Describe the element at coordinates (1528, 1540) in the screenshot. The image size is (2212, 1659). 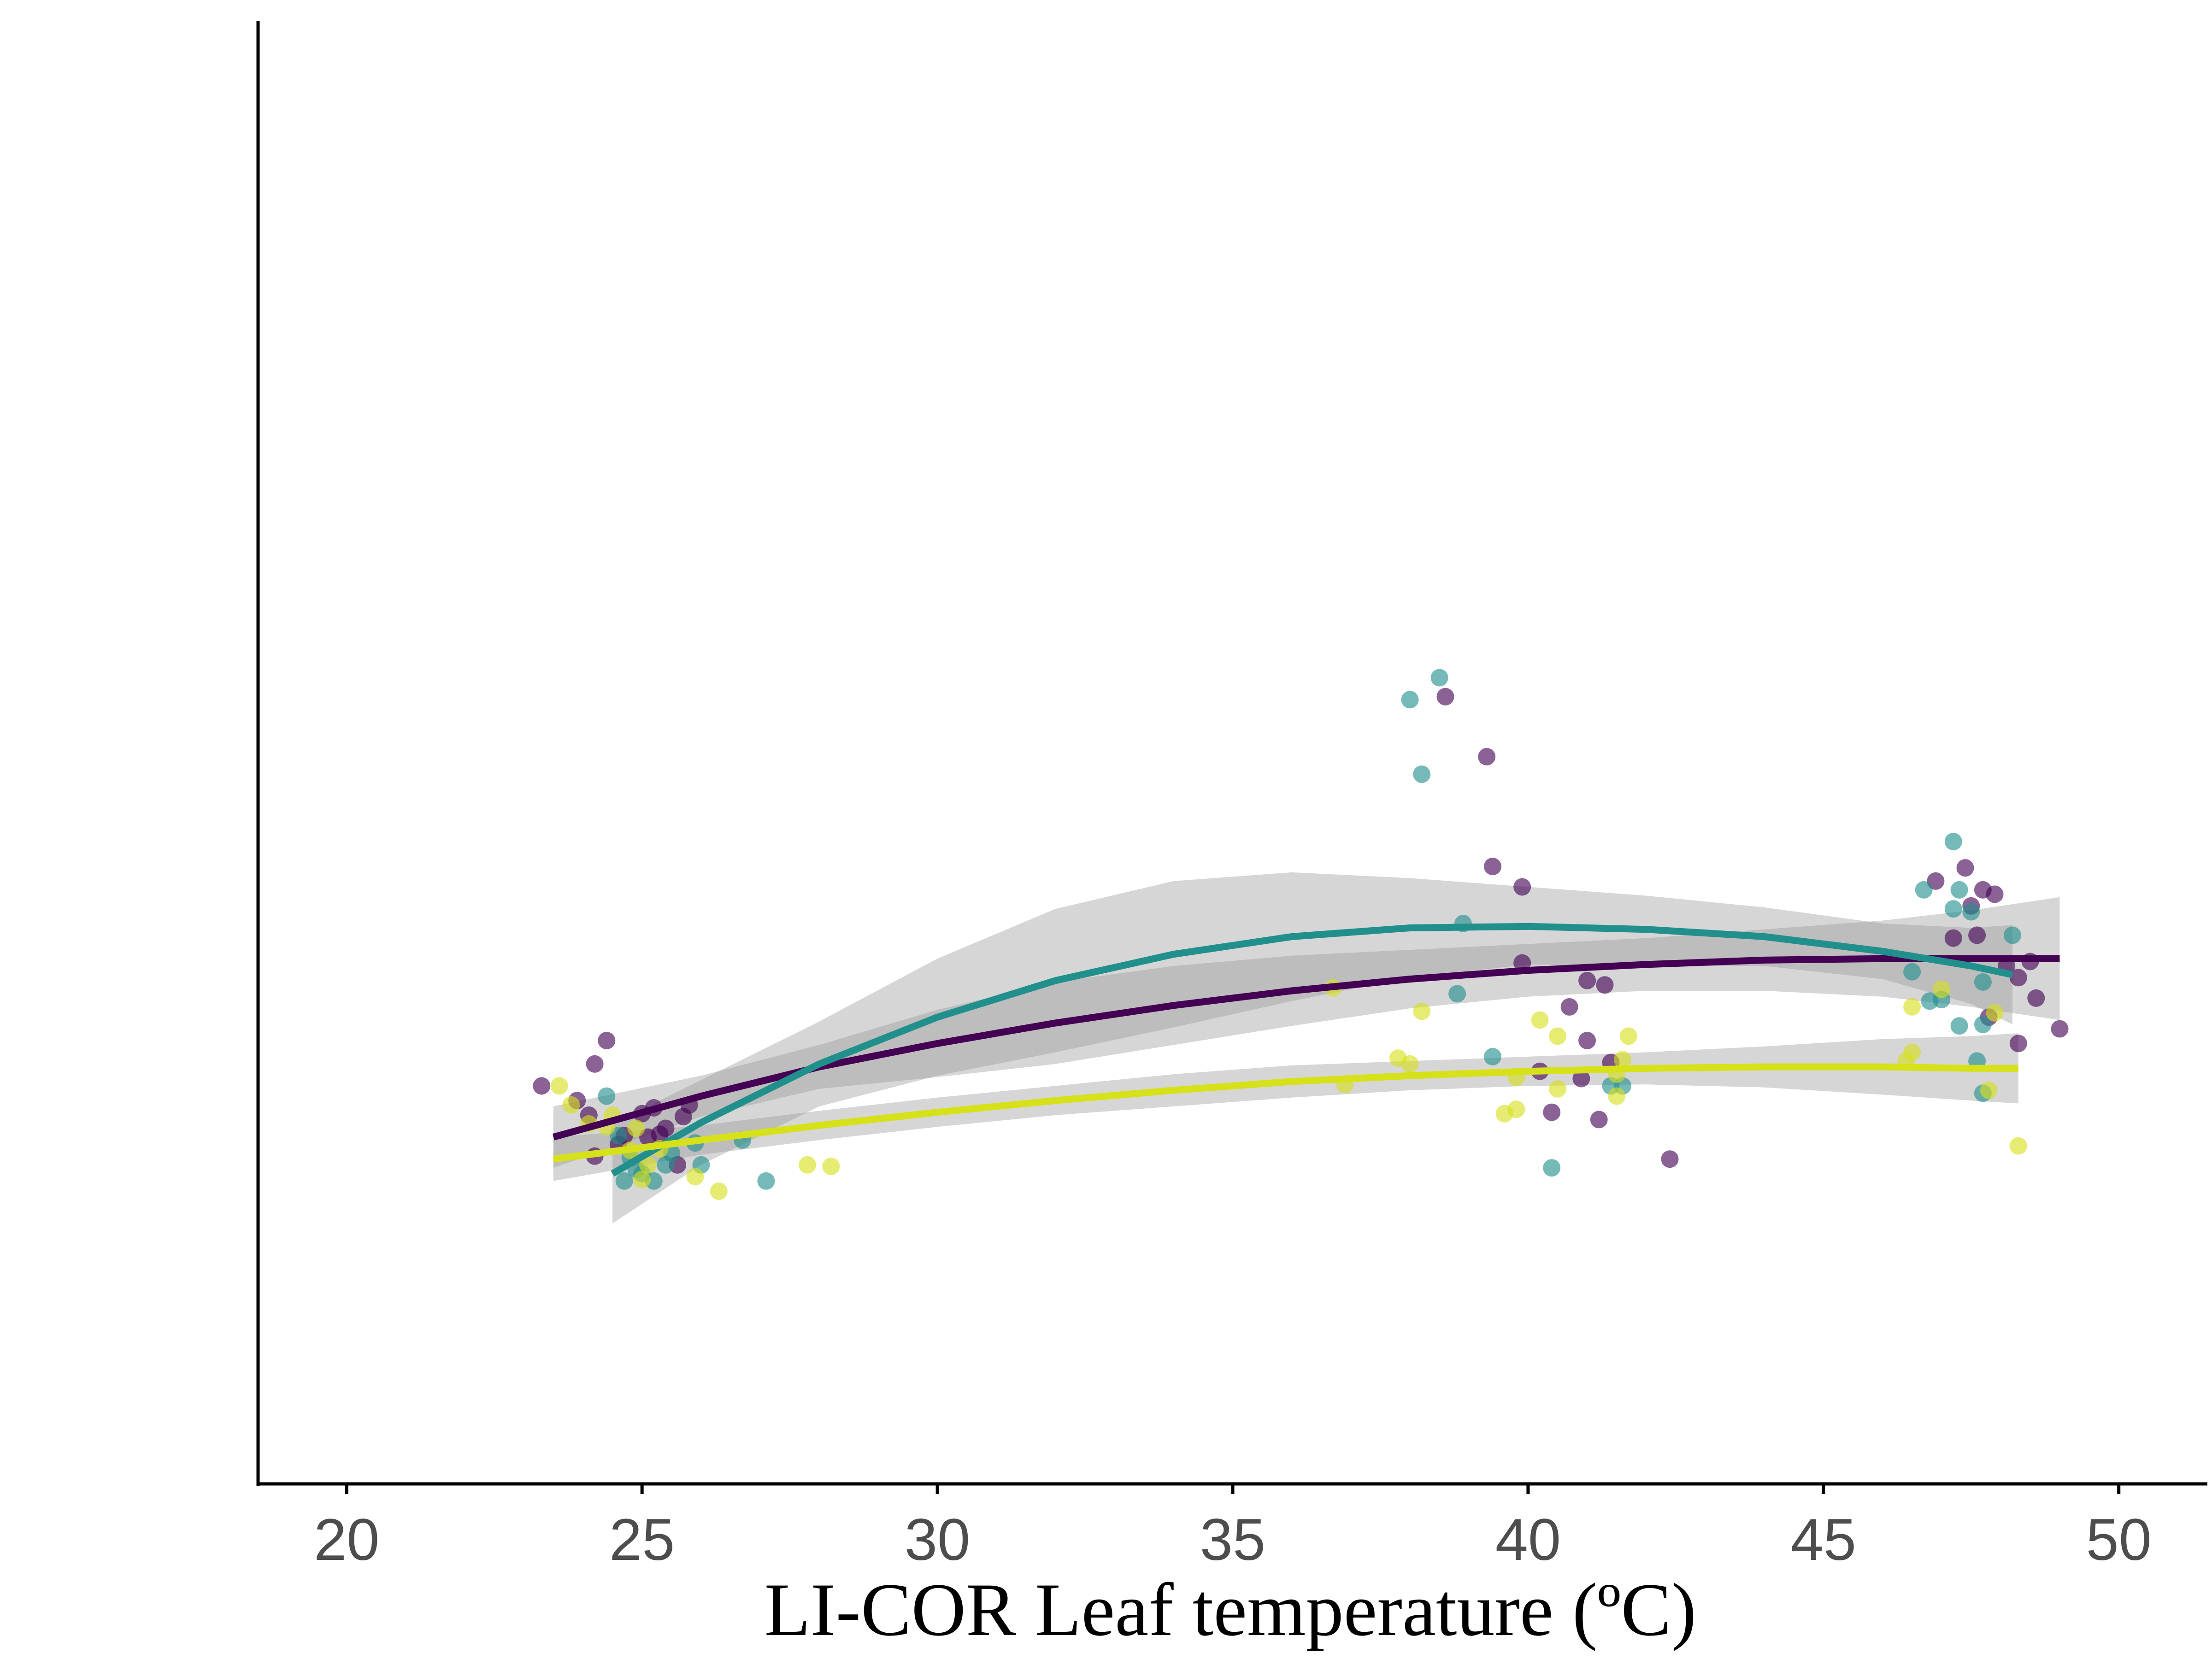
I see `x-tick-label-40: 40` at that location.